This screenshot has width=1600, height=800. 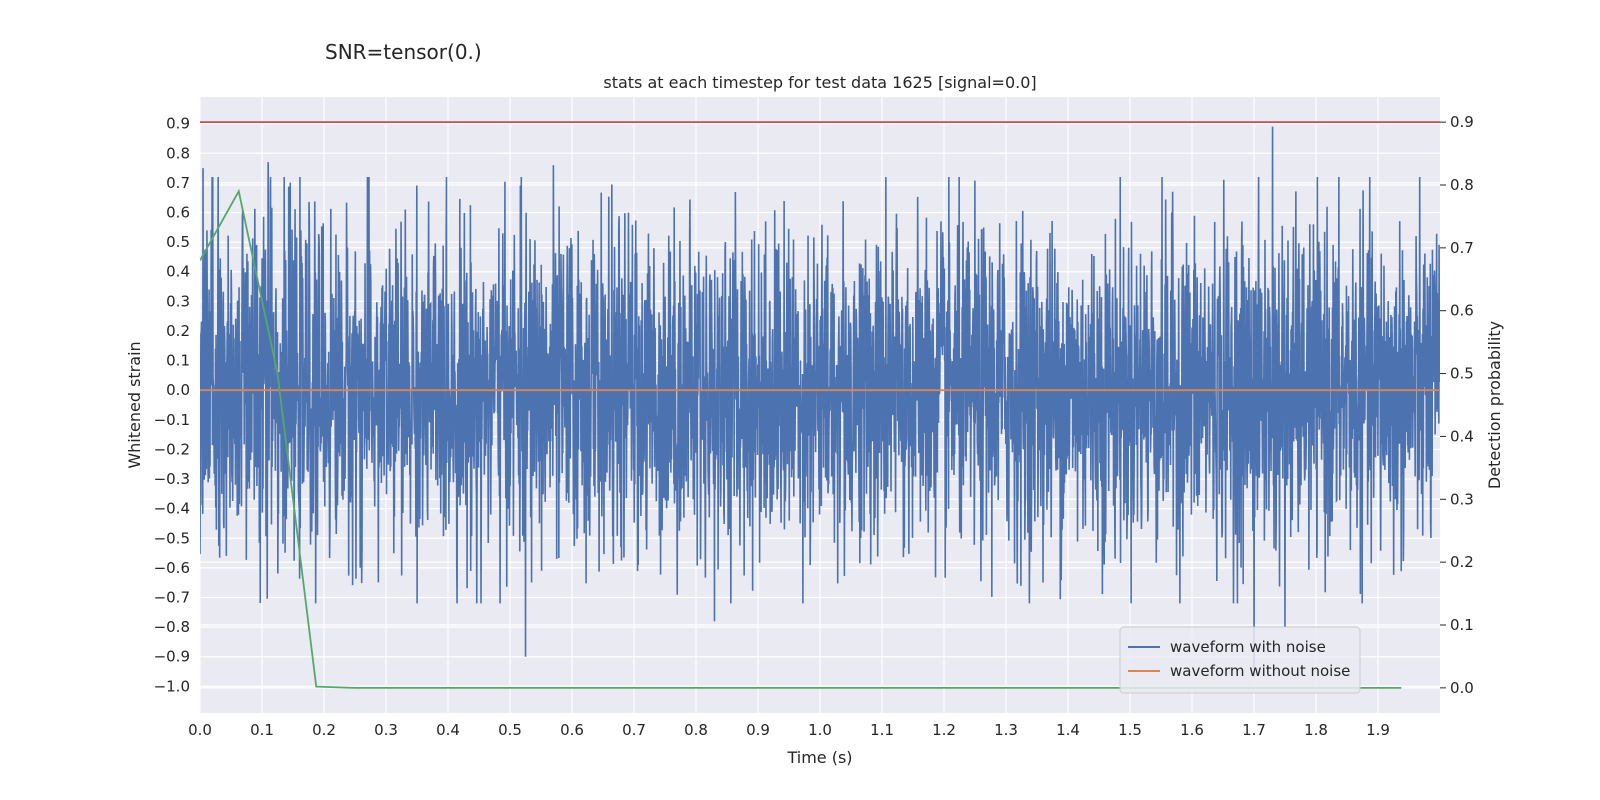 What do you see at coordinates (819, 757) in the screenshot?
I see `x-axis-label: Time (s)` at bounding box center [819, 757].